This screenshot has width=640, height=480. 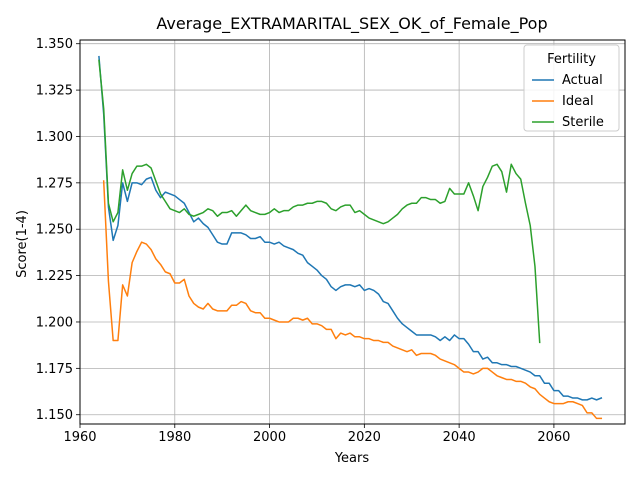 I want to click on x-tick-label: 2020, so click(x=364, y=437).